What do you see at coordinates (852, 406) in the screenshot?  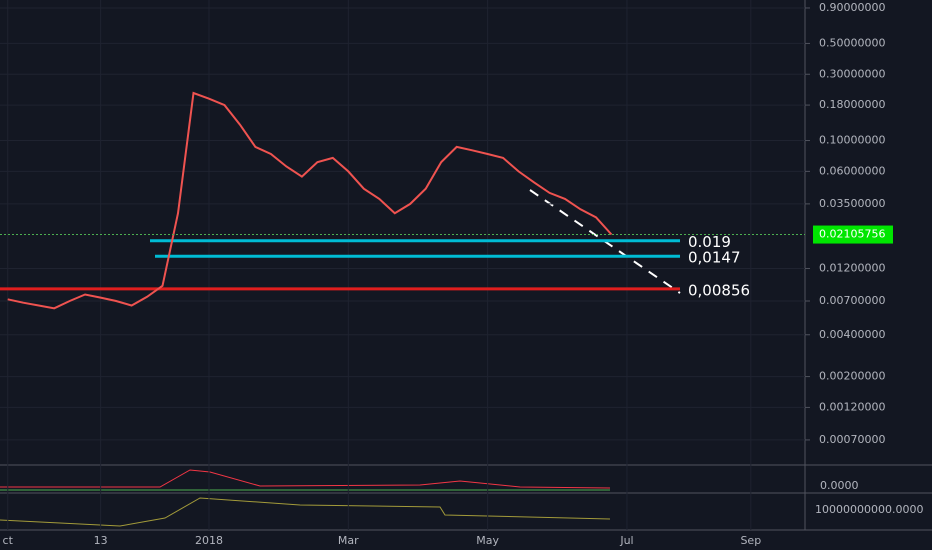 I see `y-tick-label: 0.00120000` at bounding box center [852, 406].